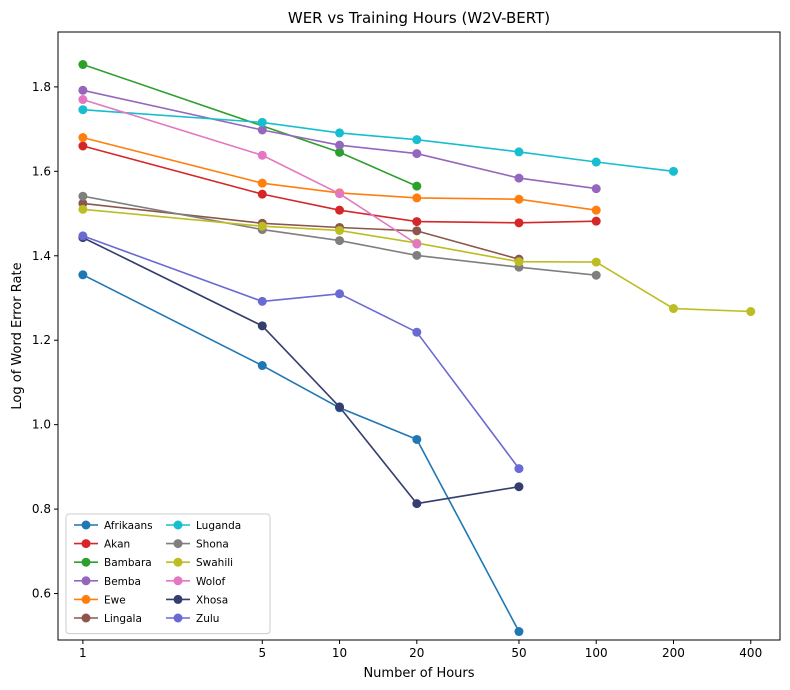 The height and width of the screenshot is (690, 790). What do you see at coordinates (211, 582) in the screenshot?
I see `legend-label: Wolof` at bounding box center [211, 582].